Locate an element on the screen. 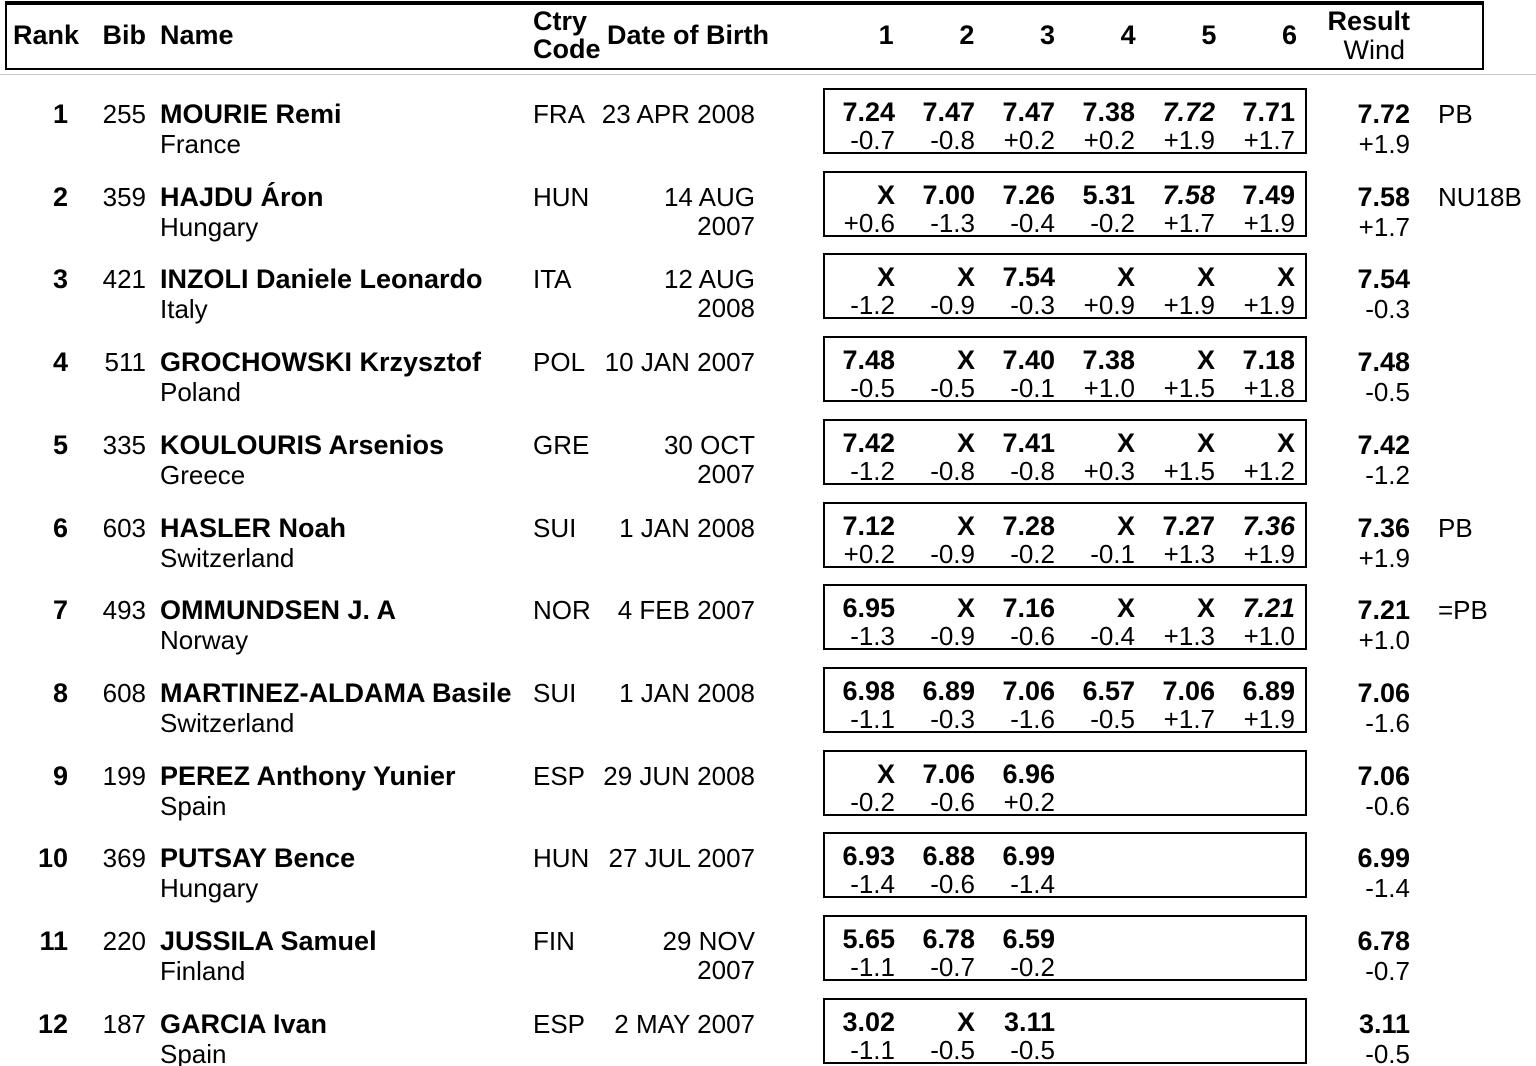  athlete: INZOLI Daniele Leonardo Italy is located at coordinates (321, 295).